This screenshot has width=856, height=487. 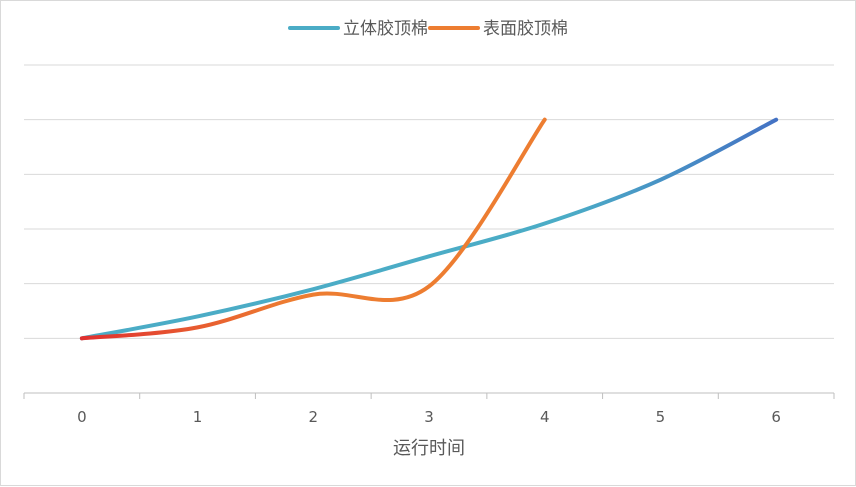 What do you see at coordinates (429, 448) in the screenshot?
I see `x-axis-title: 运行时间` at bounding box center [429, 448].